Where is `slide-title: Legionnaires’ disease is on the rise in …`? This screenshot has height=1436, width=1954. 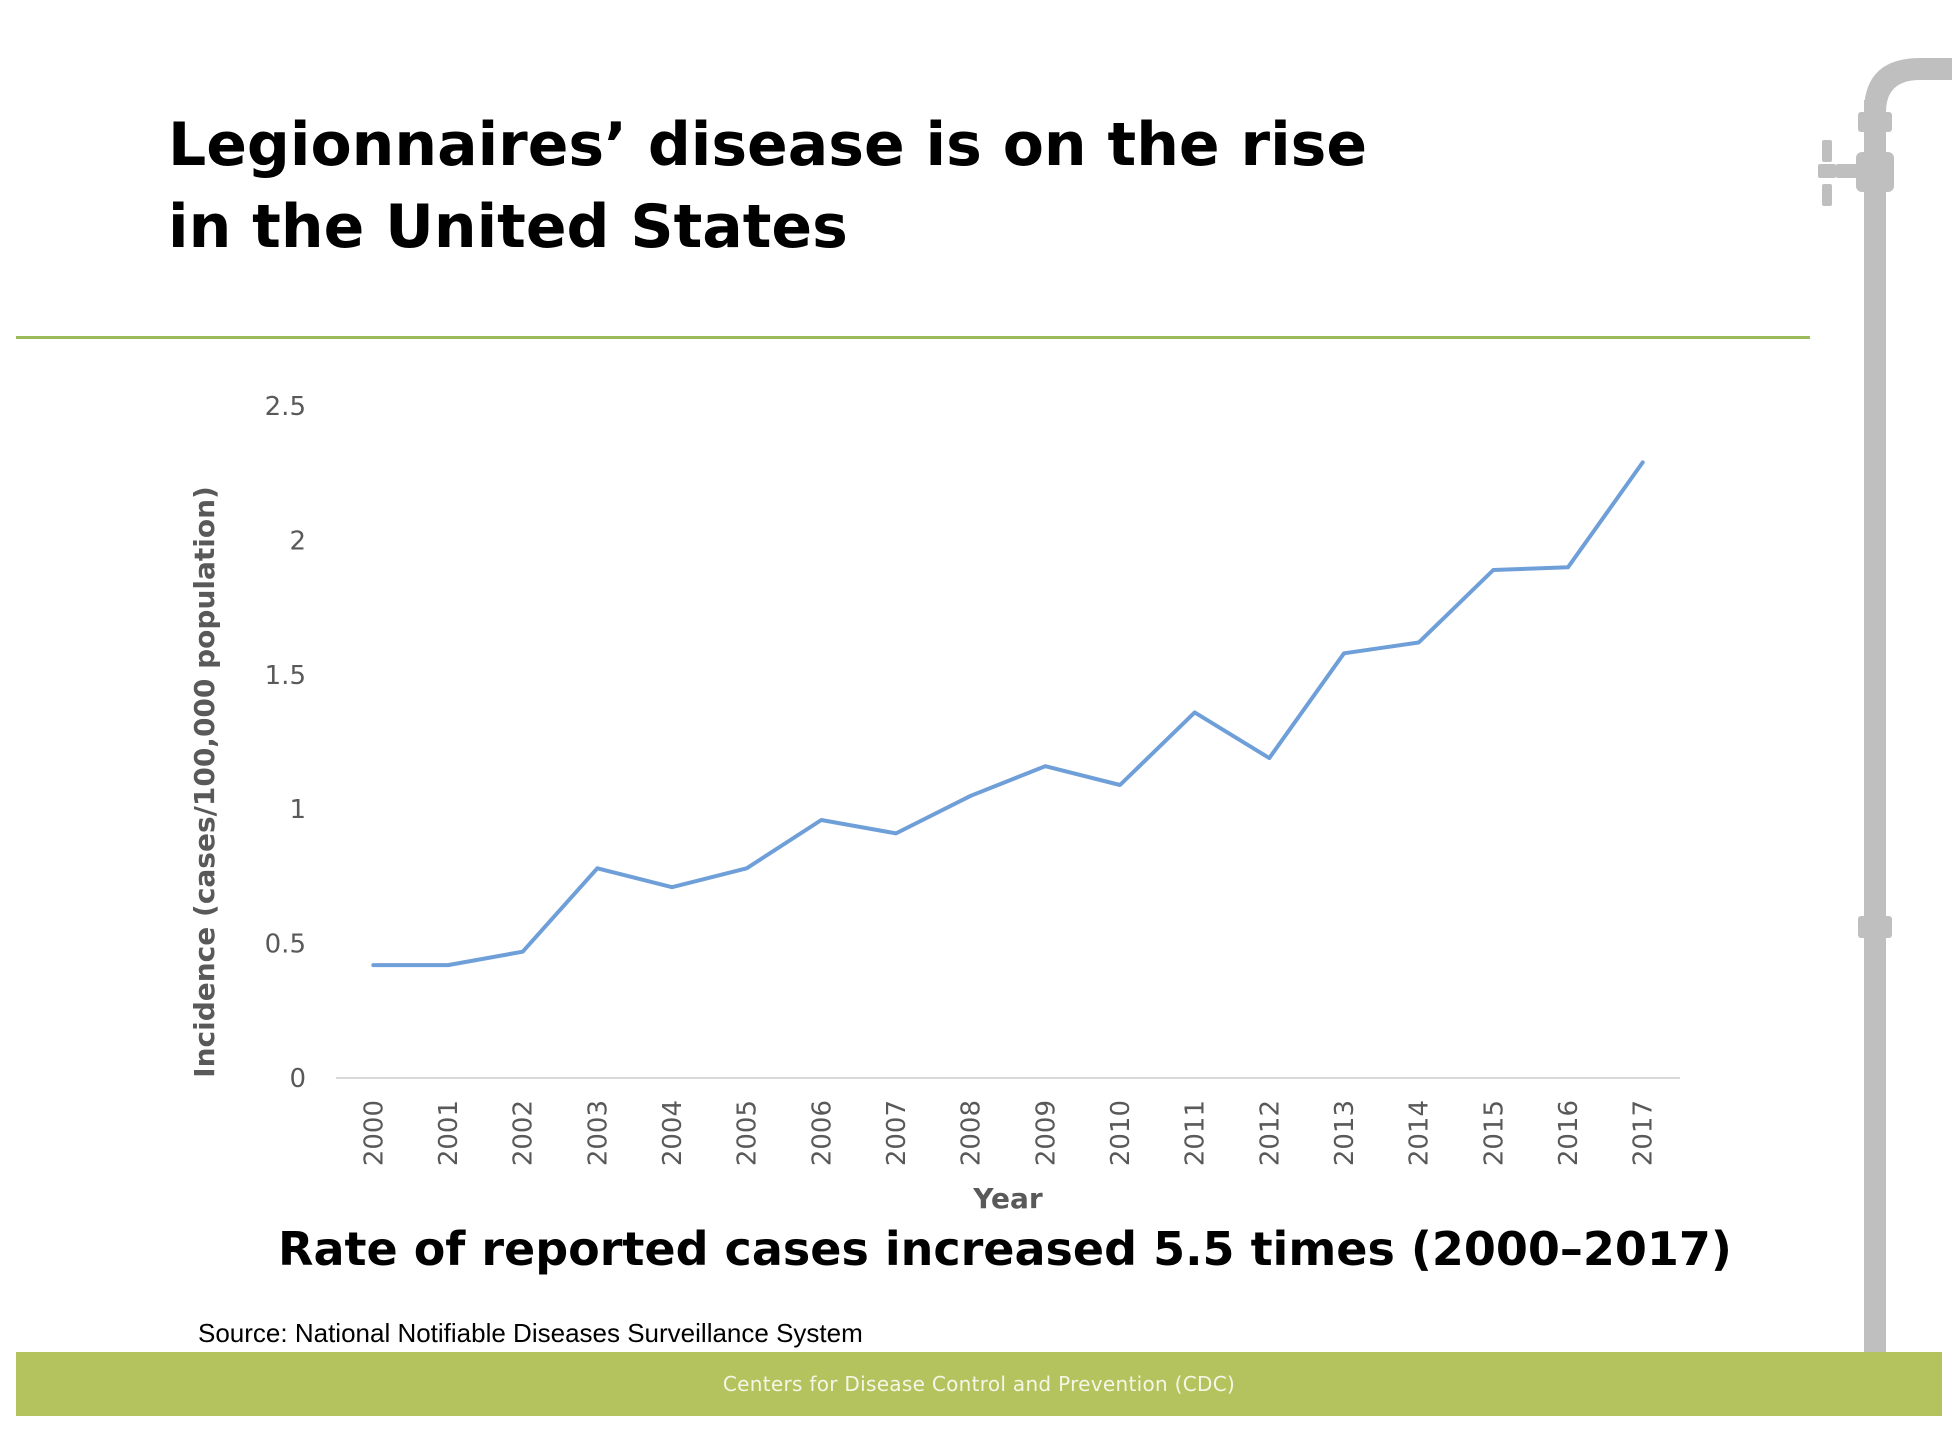
slide-title: Legionnaires’ disease is on the rise in … is located at coordinates (768, 186).